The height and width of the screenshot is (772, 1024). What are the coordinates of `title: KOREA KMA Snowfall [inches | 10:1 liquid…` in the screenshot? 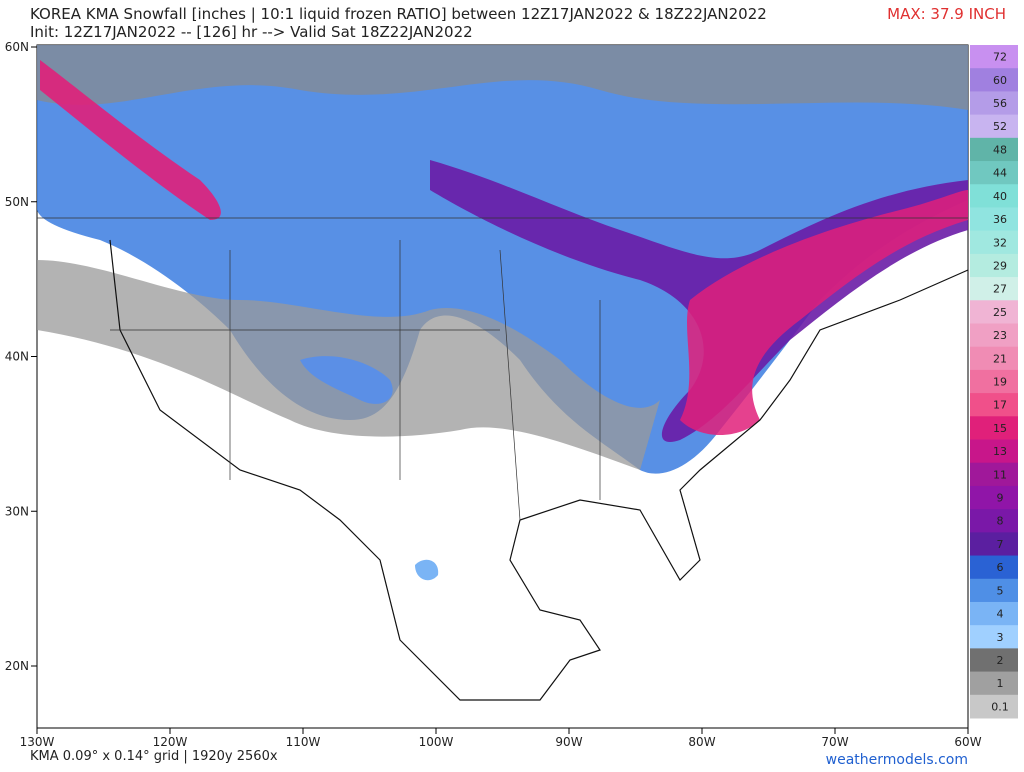 It's located at (398, 14).